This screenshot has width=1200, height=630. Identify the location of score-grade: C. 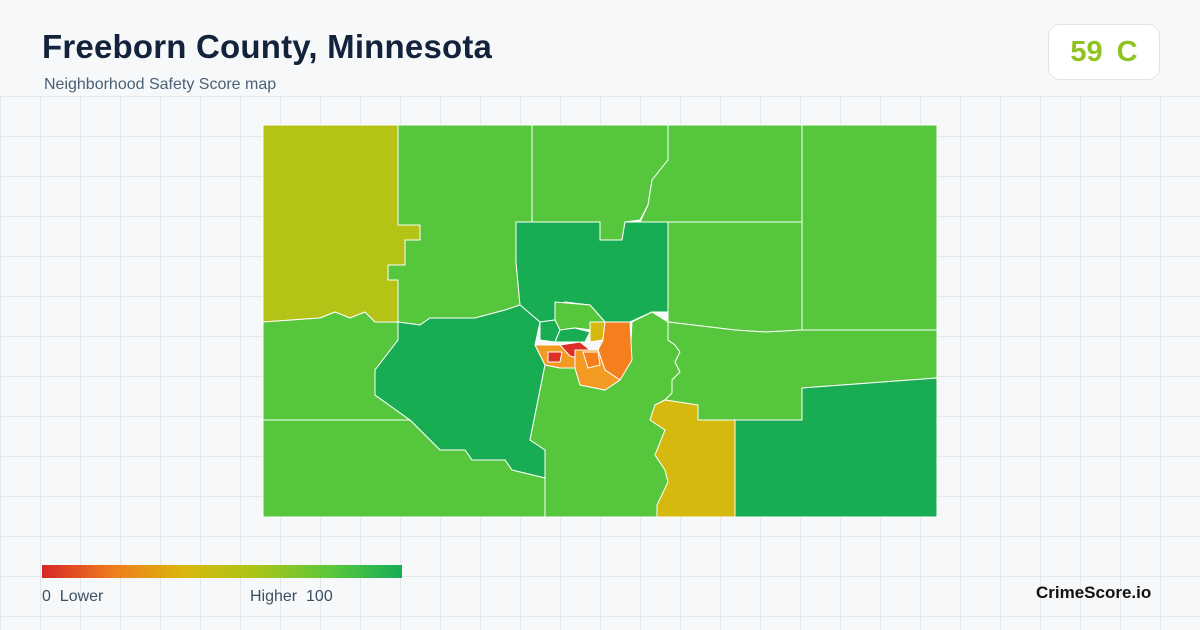
(1127, 51).